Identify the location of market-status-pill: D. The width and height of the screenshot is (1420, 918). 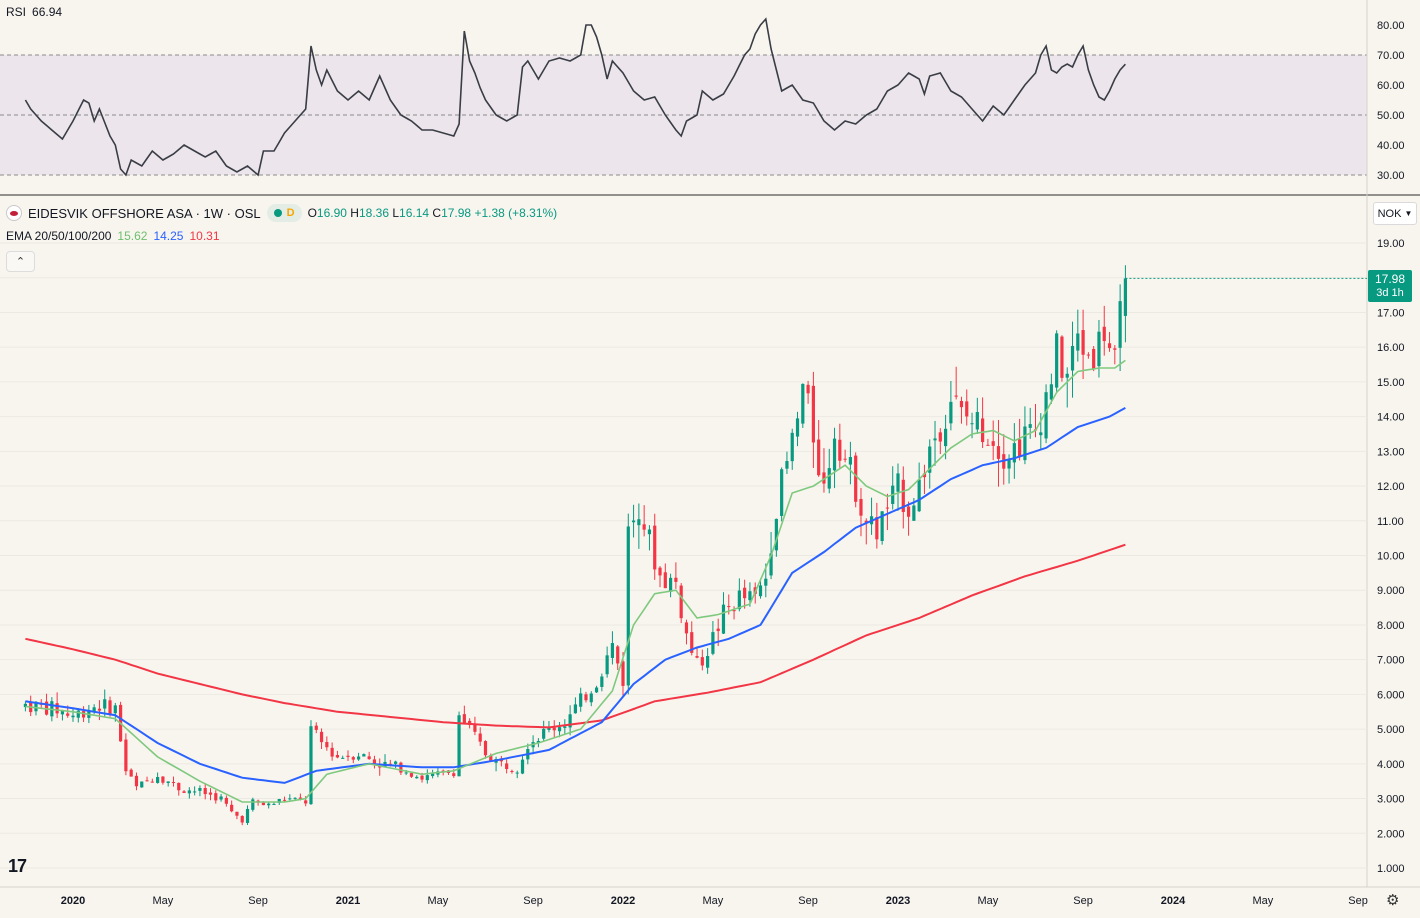
(284, 213).